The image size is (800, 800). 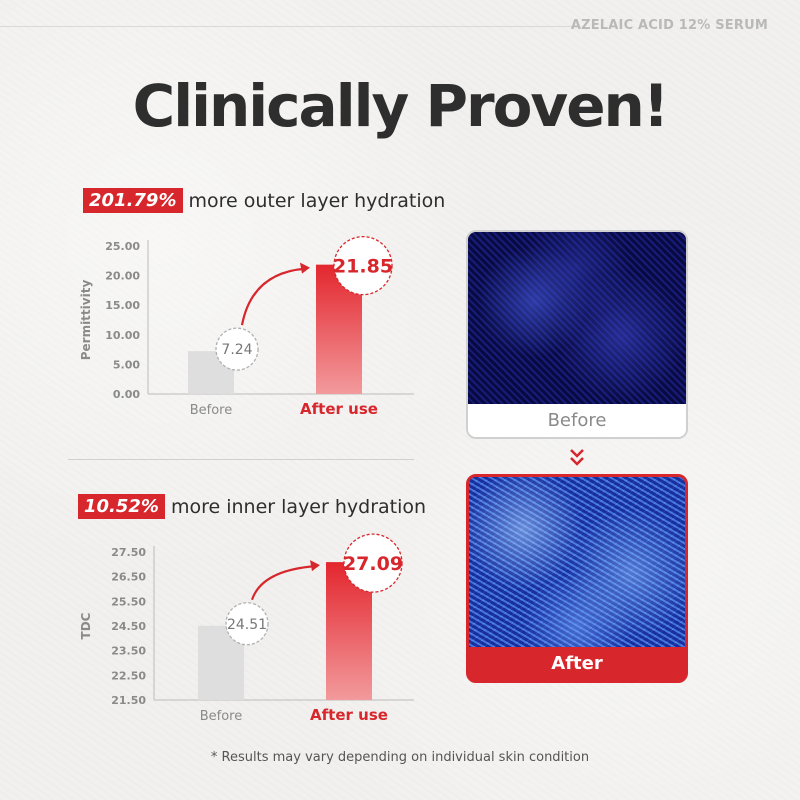 I want to click on after-skin-photo: After, so click(x=577, y=578).